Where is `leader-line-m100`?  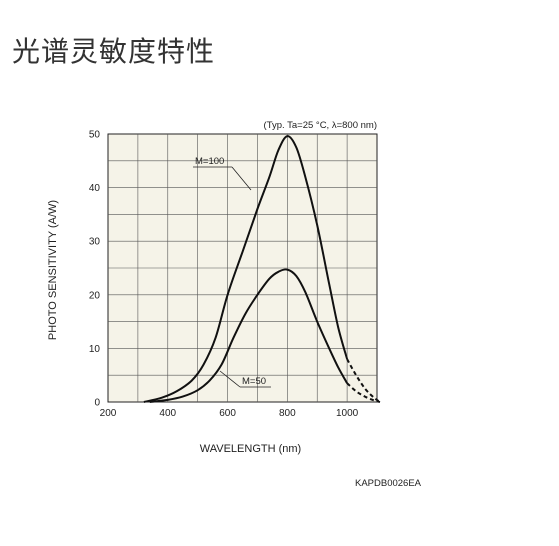
leader-line-m100 is located at coordinates (241, 178).